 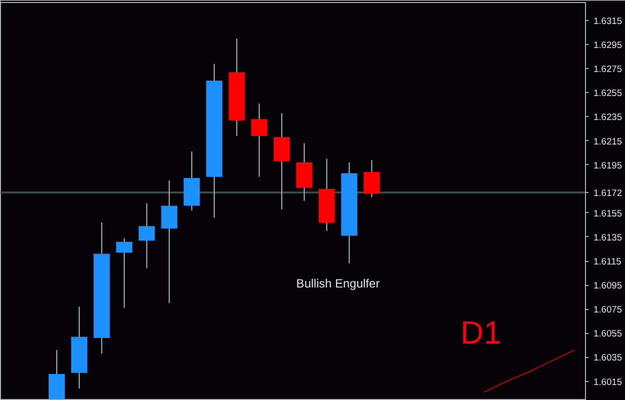 What do you see at coordinates (608, 309) in the screenshot?
I see `y-tick-label: 1.6075` at bounding box center [608, 309].